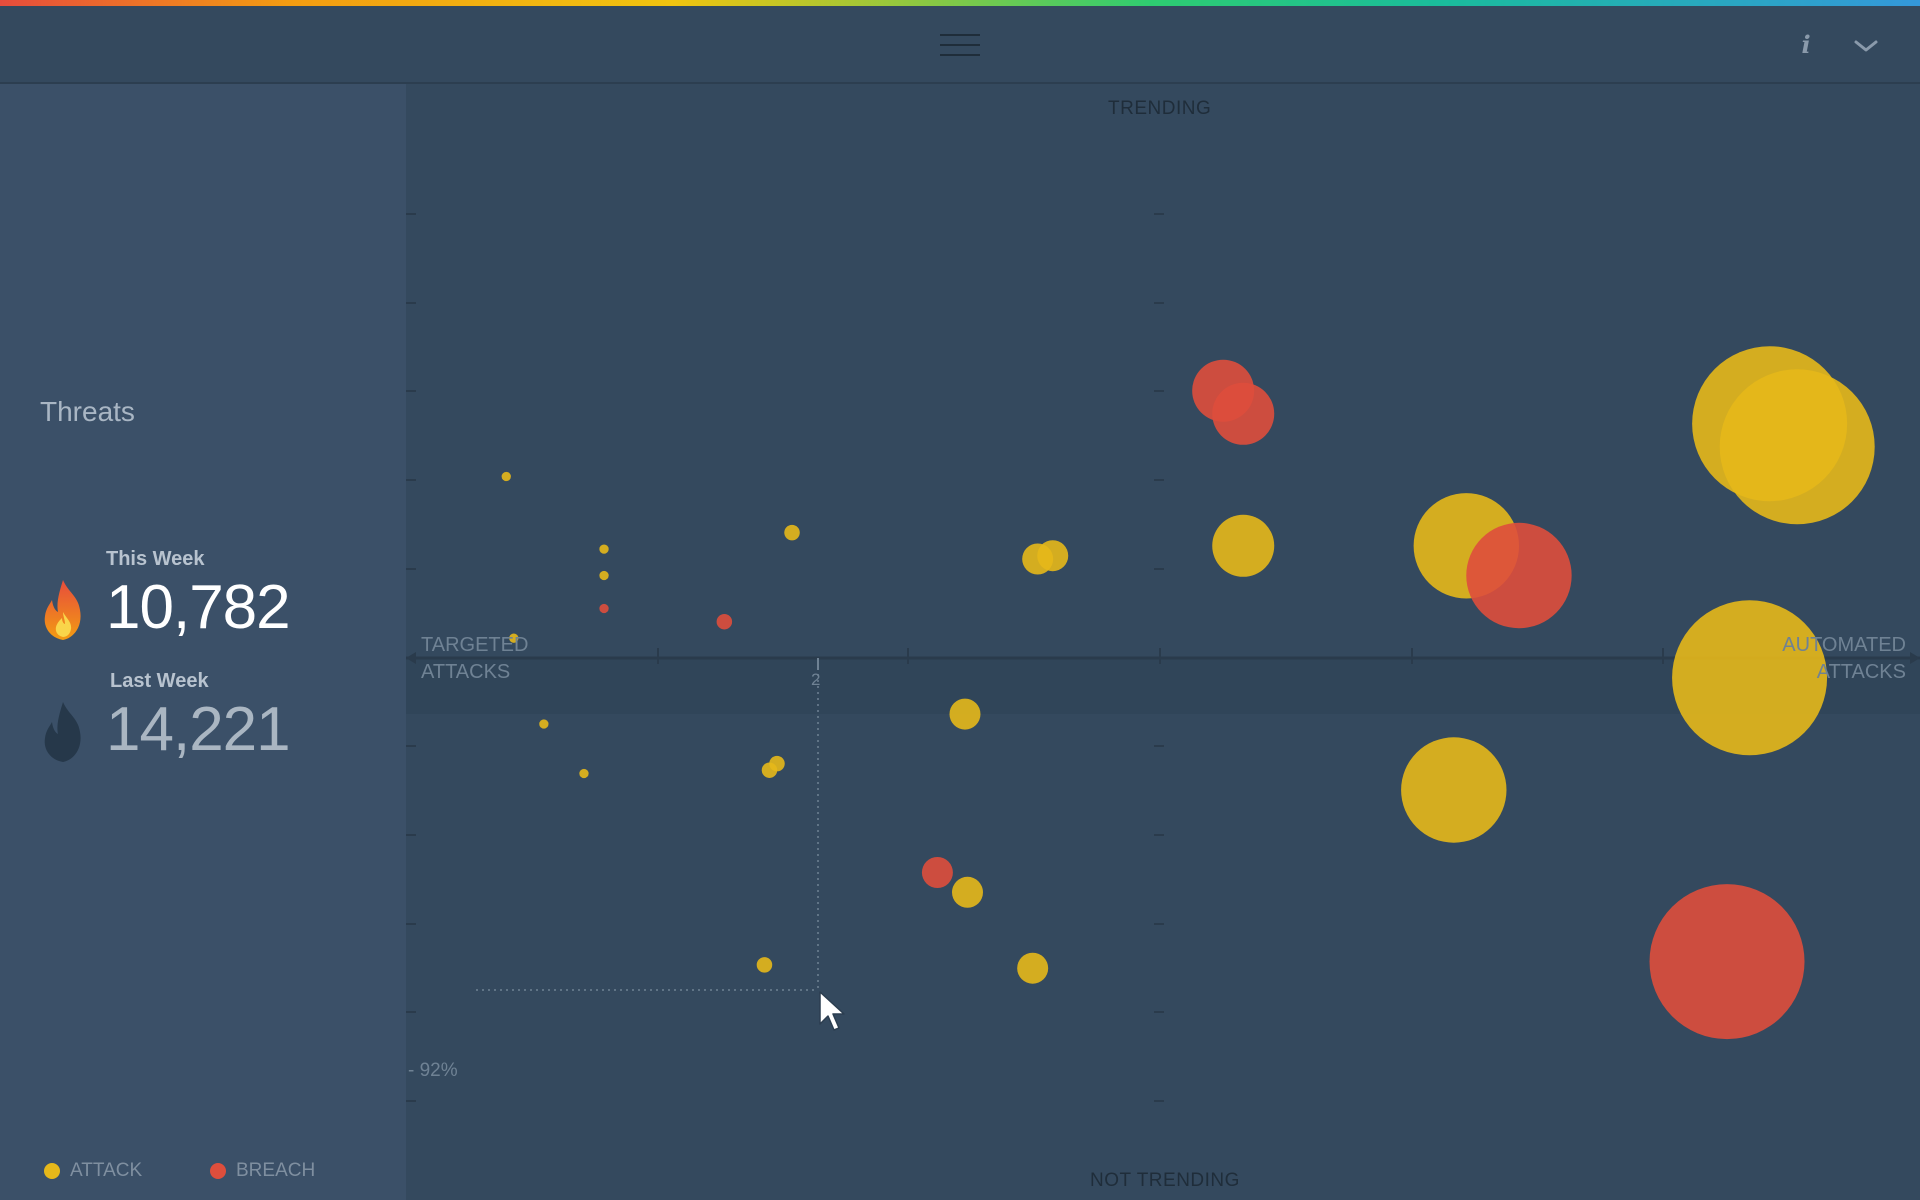 This screenshot has height=1200, width=1920. What do you see at coordinates (1160, 108) in the screenshot?
I see `trending-label: TRENDING` at bounding box center [1160, 108].